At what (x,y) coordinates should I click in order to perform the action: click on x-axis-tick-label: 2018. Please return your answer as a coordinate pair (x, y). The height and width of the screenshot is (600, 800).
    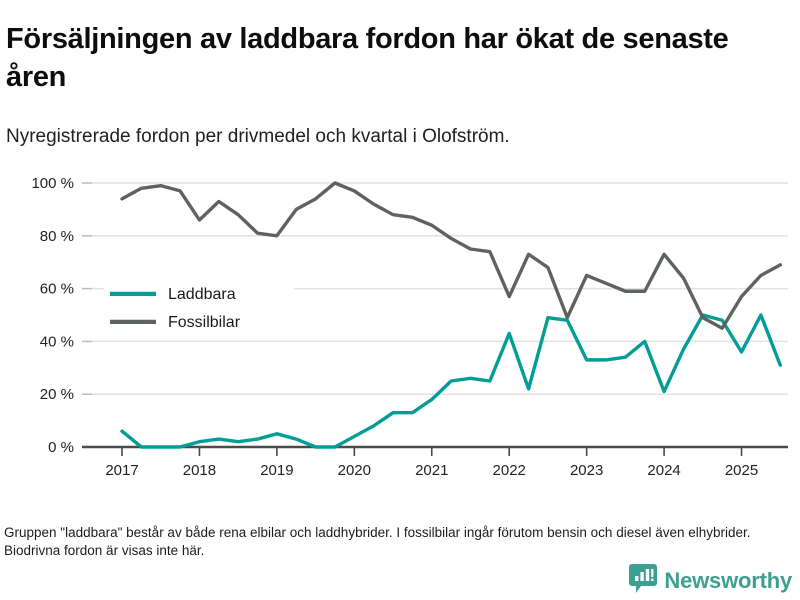
    Looking at the image, I should click on (199, 470).